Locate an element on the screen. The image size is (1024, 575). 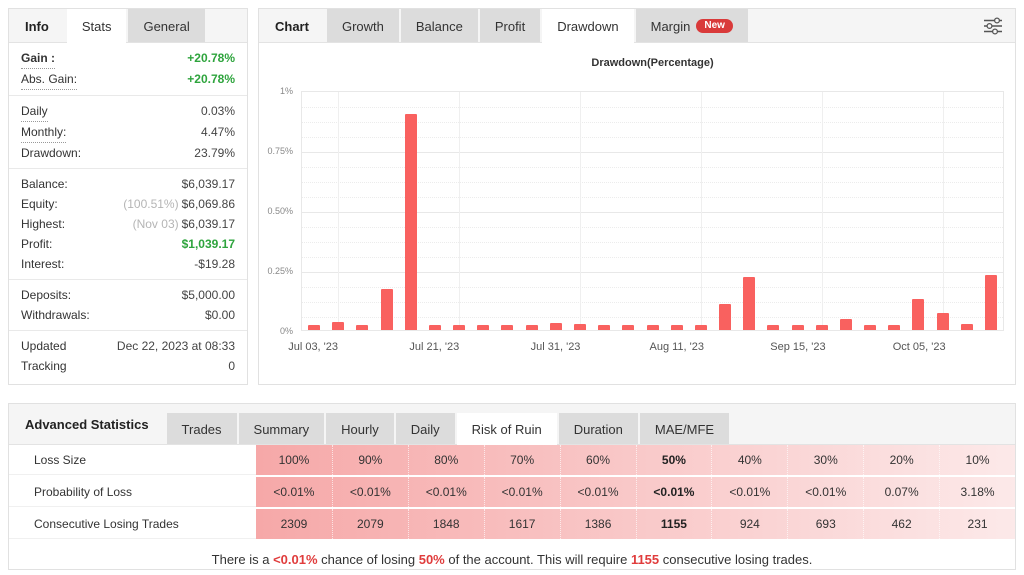
x-axis-label: Jul 31, '23 is located at coordinates (555, 347).